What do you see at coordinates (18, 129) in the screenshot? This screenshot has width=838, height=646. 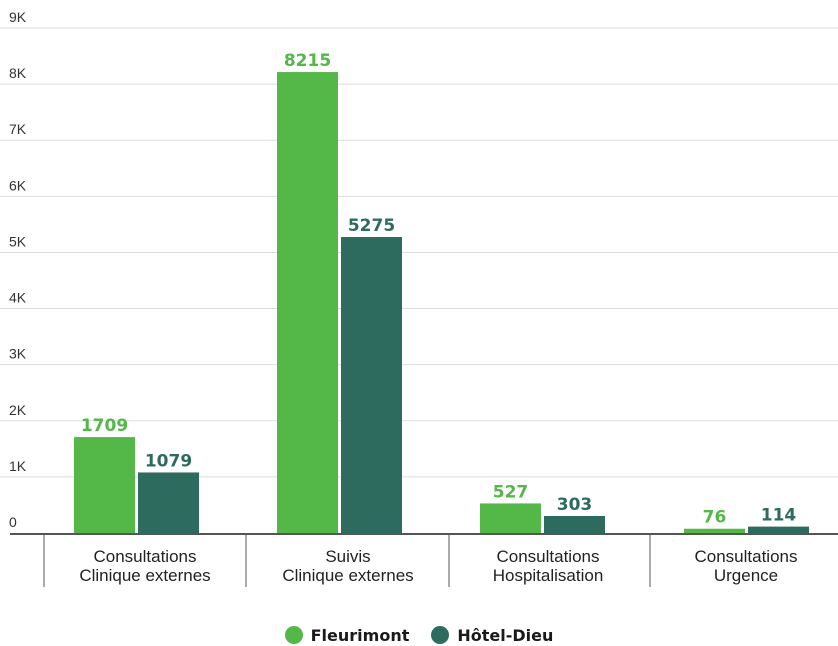 I see `y-tick-label: 7K` at bounding box center [18, 129].